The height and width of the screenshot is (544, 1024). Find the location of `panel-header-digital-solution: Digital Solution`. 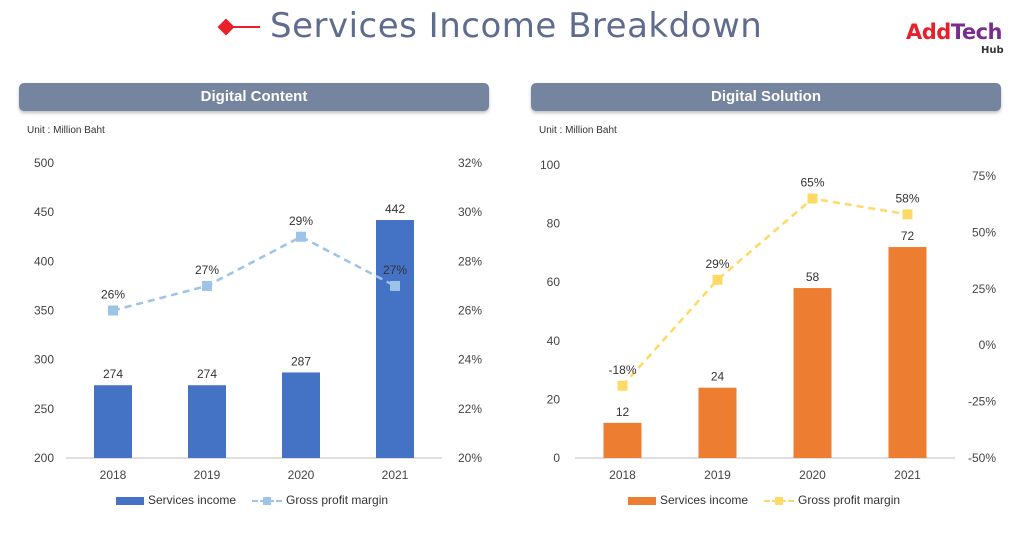

panel-header-digital-solution: Digital Solution is located at coordinates (766, 97).